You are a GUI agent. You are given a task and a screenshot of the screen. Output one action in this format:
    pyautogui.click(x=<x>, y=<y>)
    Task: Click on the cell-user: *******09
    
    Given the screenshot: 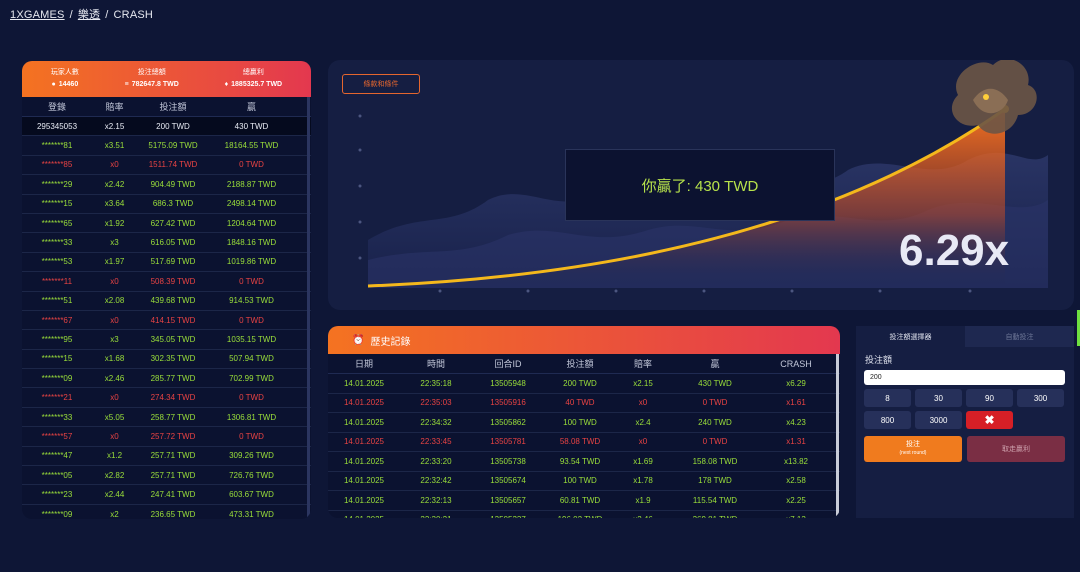 What is the action you would take?
    pyautogui.click(x=57, y=378)
    